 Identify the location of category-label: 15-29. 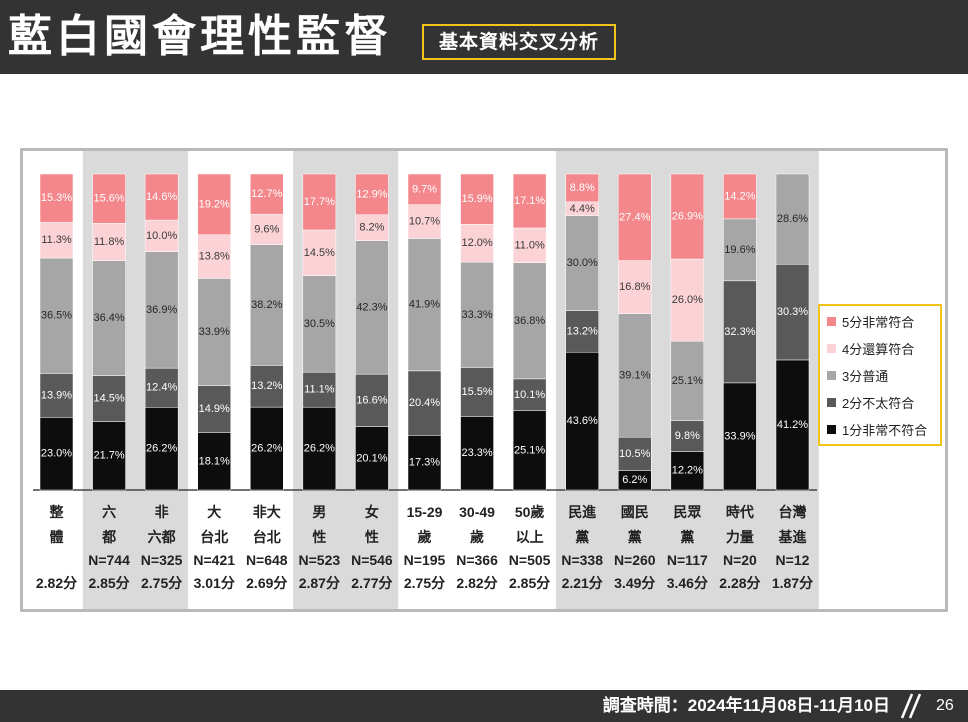
(425, 512).